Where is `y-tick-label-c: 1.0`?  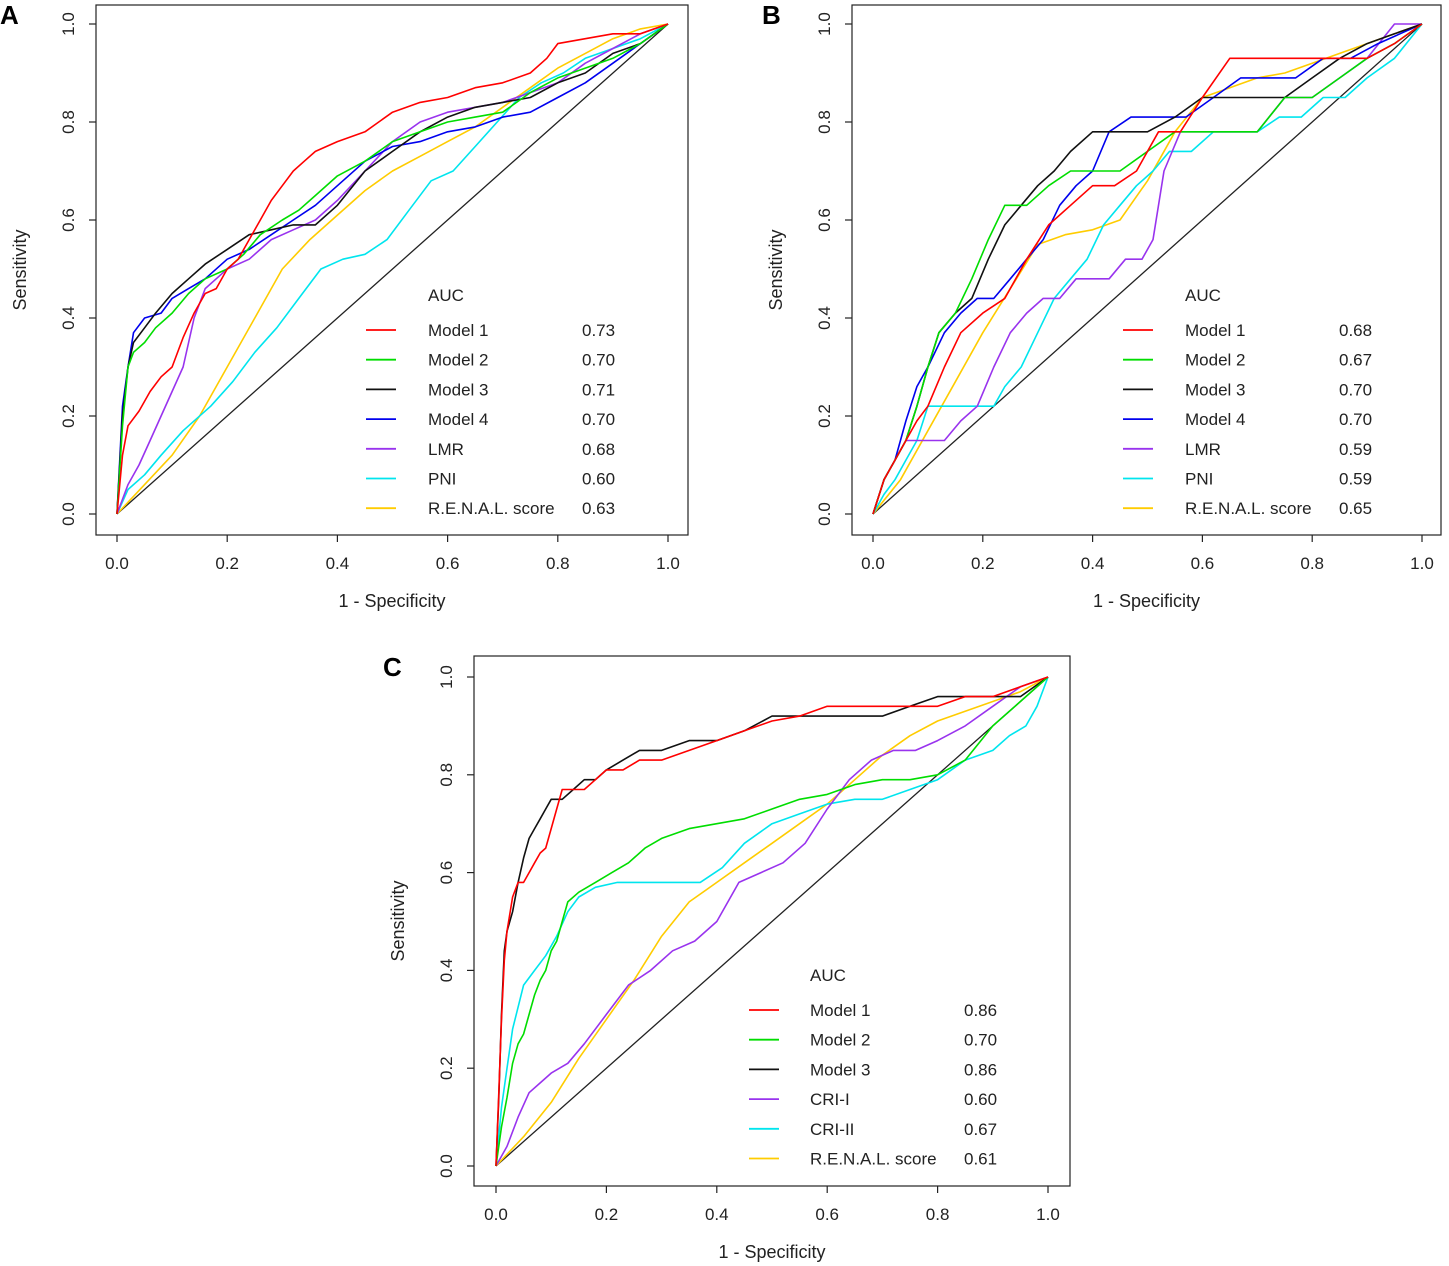 y-tick-label-c: 1.0 is located at coordinates (446, 677).